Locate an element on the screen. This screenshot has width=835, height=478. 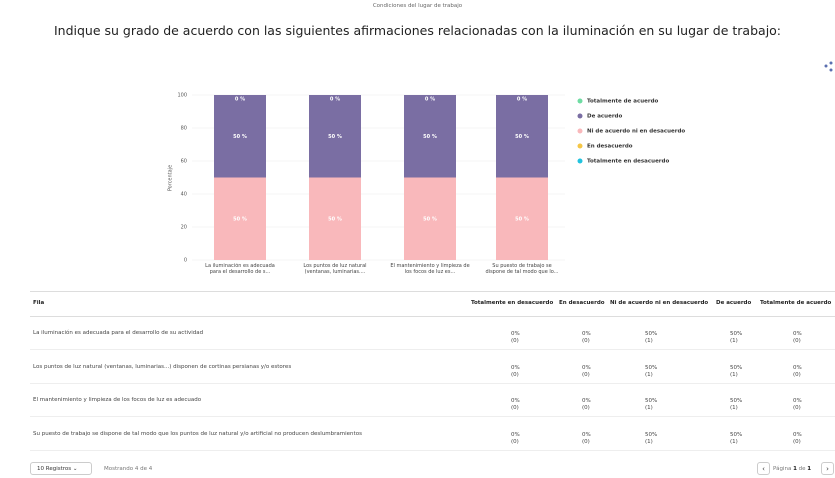
prev-page: ‹ is located at coordinates (763, 468).